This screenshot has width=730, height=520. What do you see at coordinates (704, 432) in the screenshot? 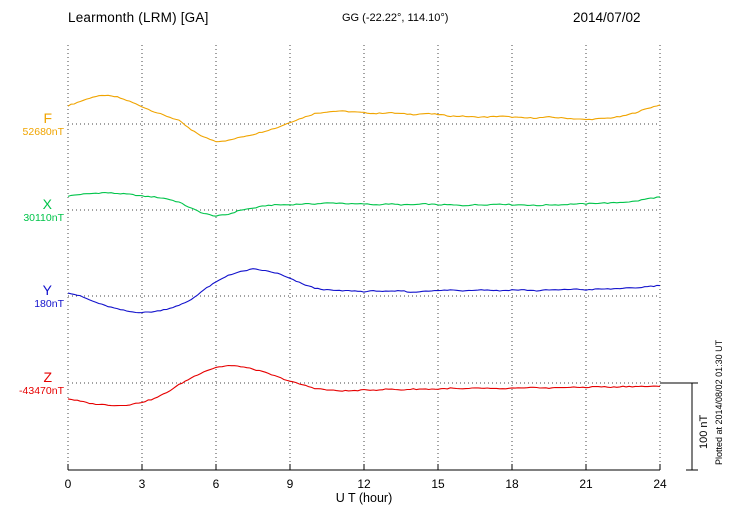
I see `scale-bar-label: 100 nT` at bounding box center [704, 432].